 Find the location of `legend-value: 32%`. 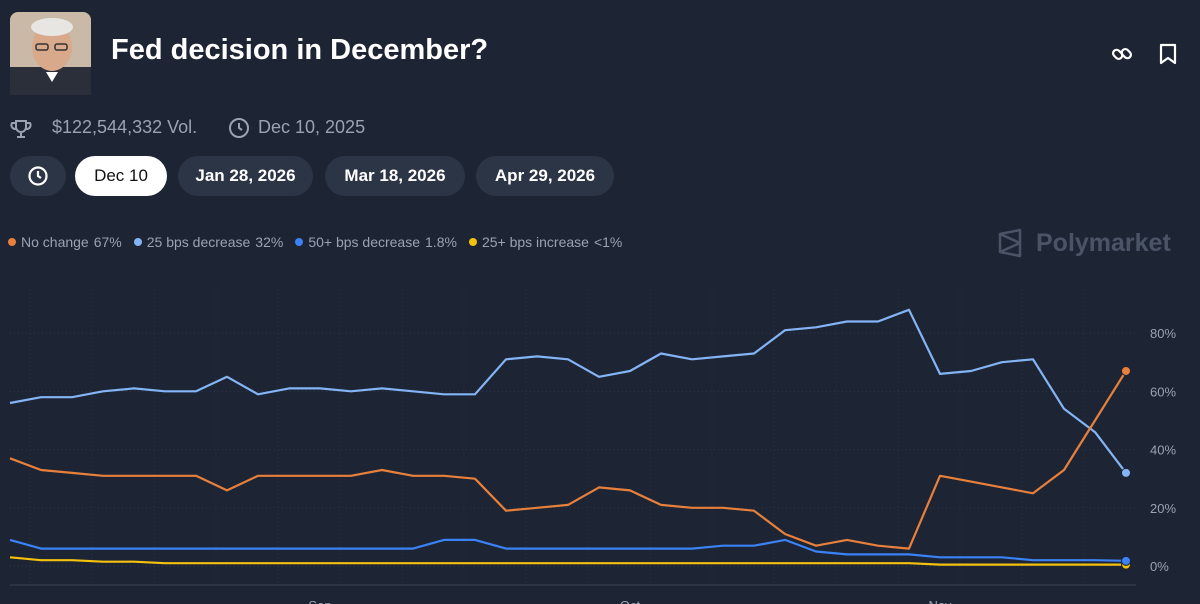

legend-value: 32% is located at coordinates (269, 242).